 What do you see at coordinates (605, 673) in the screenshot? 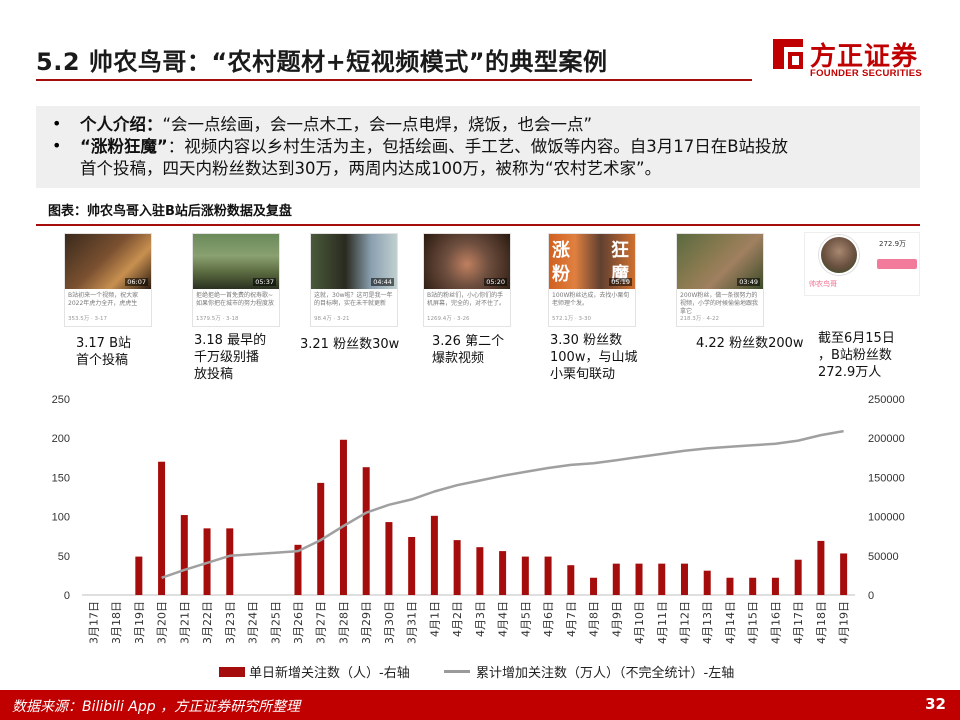
I see `legend-line-label: 累计增加关注数（万人）（不完全统计）-左轴` at bounding box center [605, 673].